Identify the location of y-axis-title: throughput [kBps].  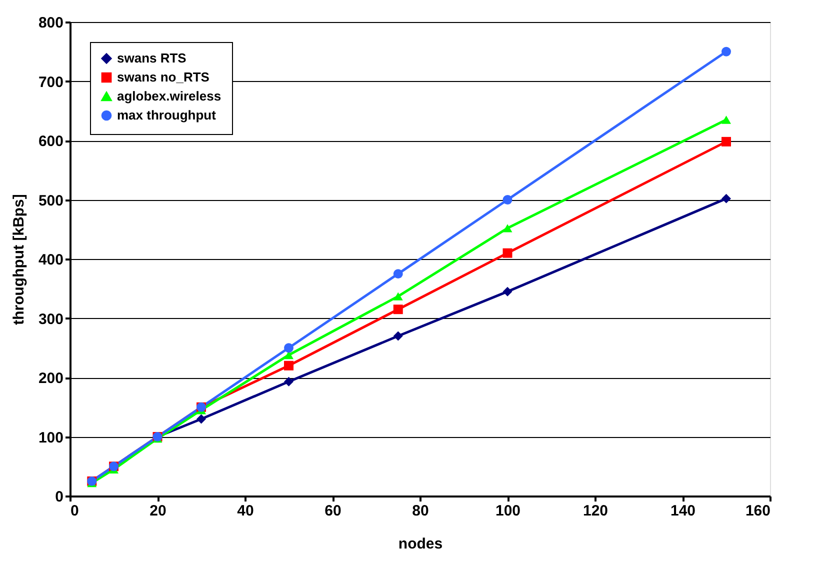
(19, 259).